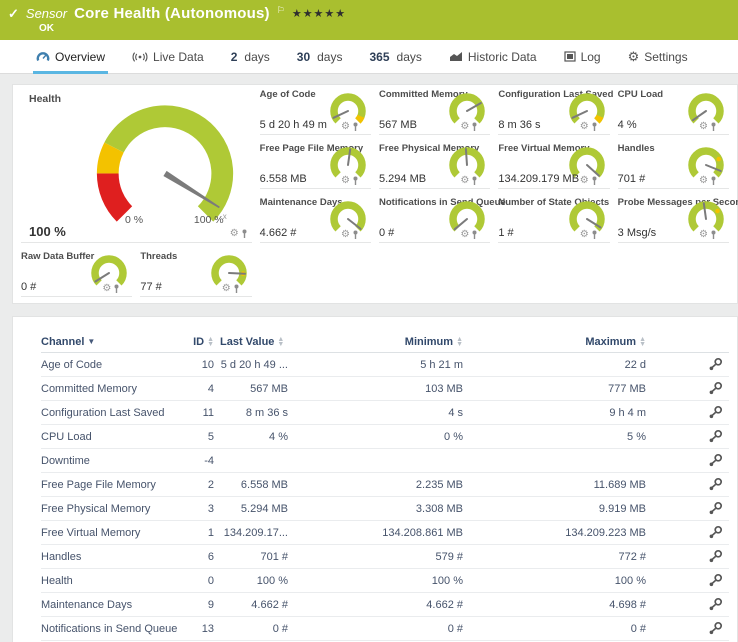 The width and height of the screenshot is (738, 642). I want to click on cell-maximum: 5 %, so click(636, 436).